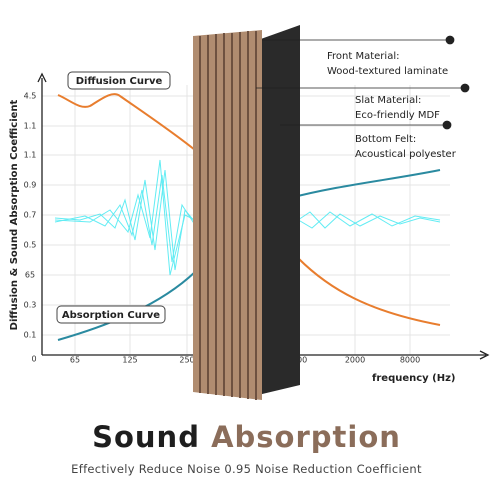  Describe the element at coordinates (30, 96) in the screenshot. I see `y-label: 4.5` at that location.